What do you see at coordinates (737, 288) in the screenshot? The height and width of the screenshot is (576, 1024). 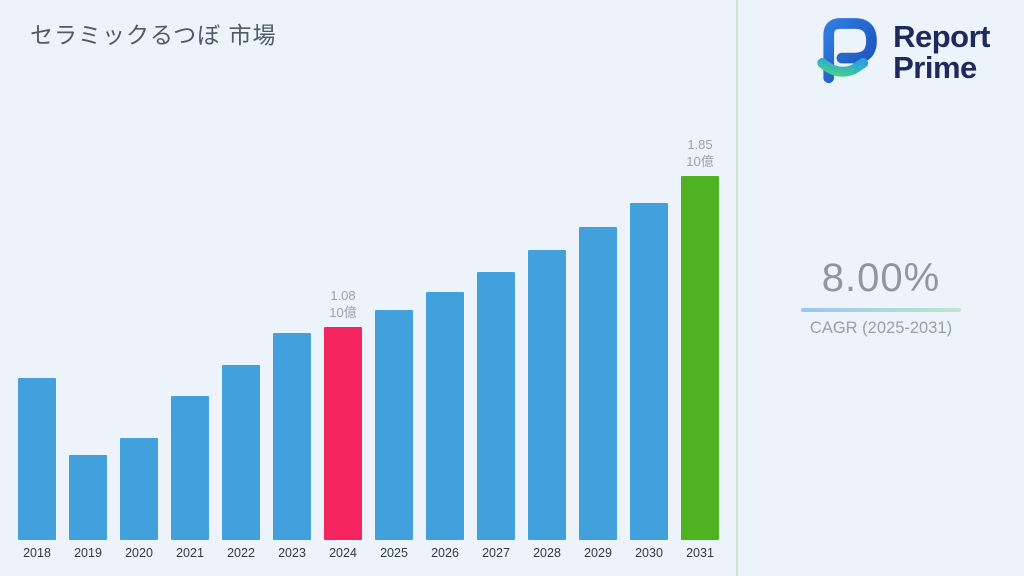 I see `vertical-divider` at bounding box center [737, 288].